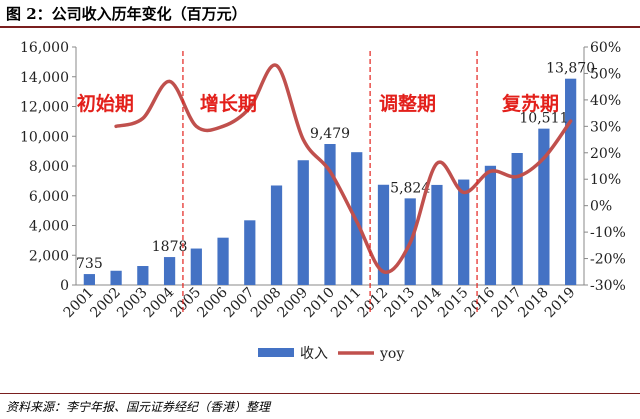 This screenshot has width=640, height=419. Describe the element at coordinates (49, 197) in the screenshot. I see `y-left-tick-label: 6,000` at that location.